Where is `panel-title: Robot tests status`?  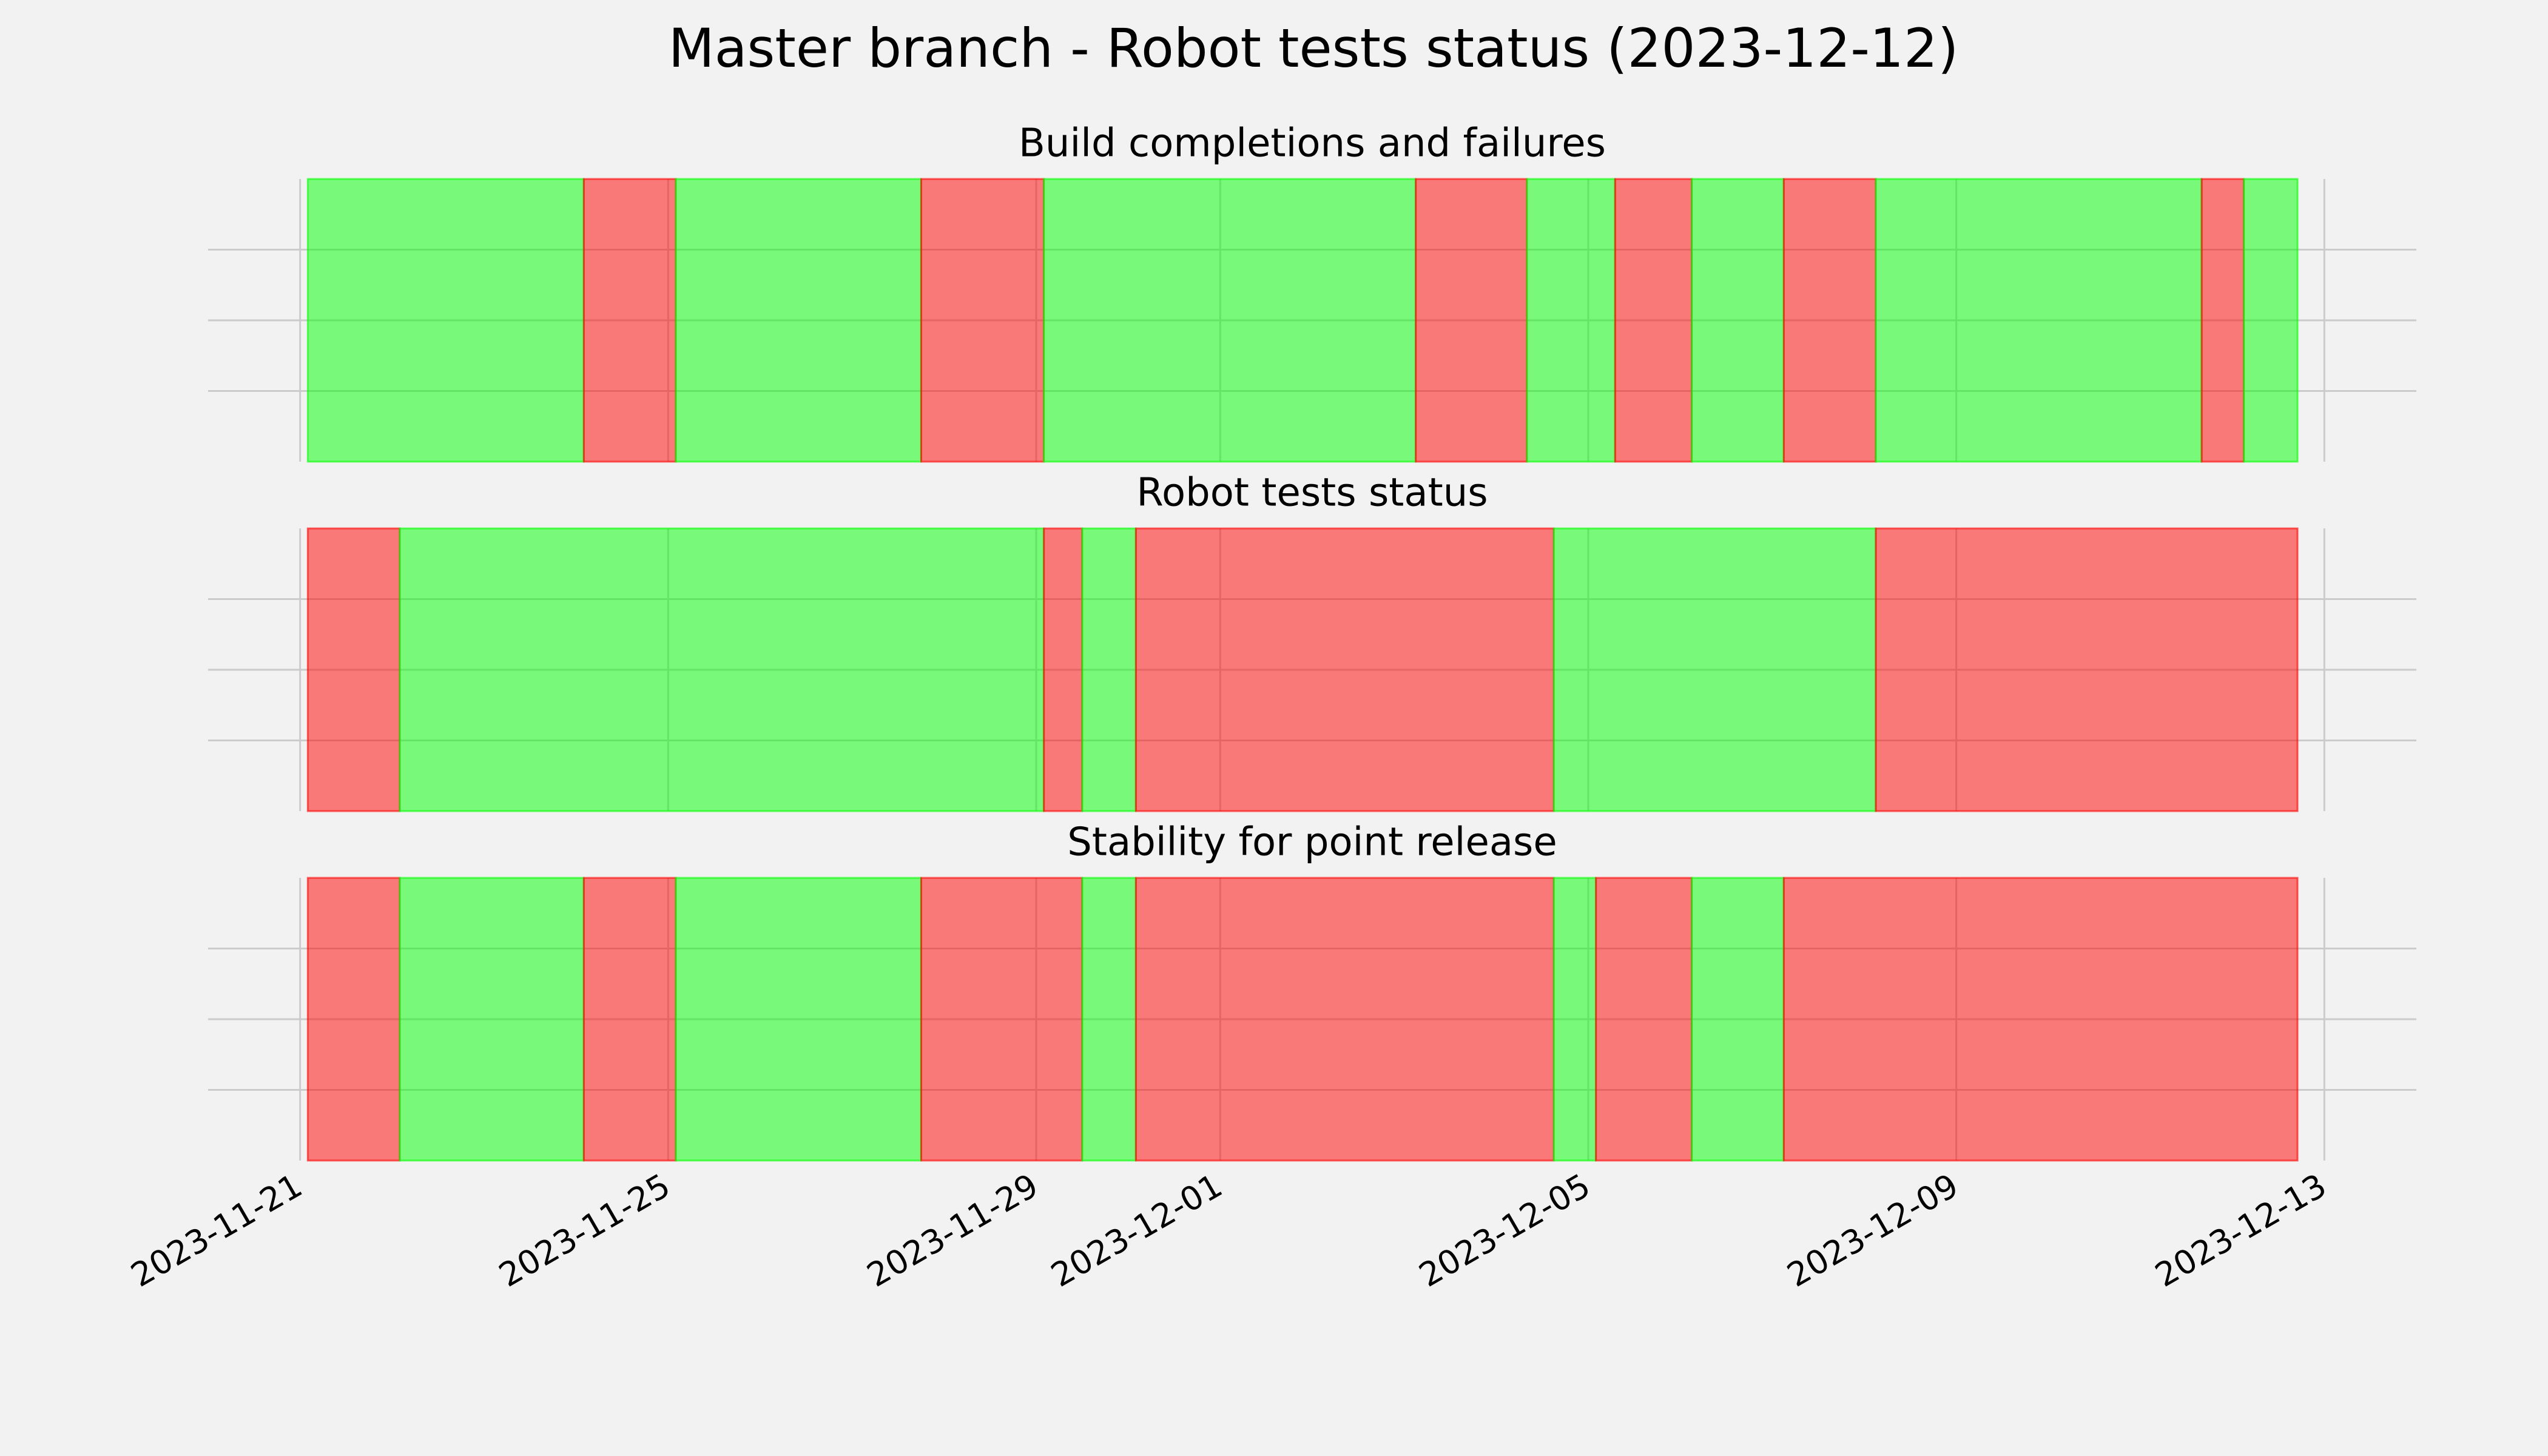
panel-title: Robot tests status is located at coordinates (1312, 493).